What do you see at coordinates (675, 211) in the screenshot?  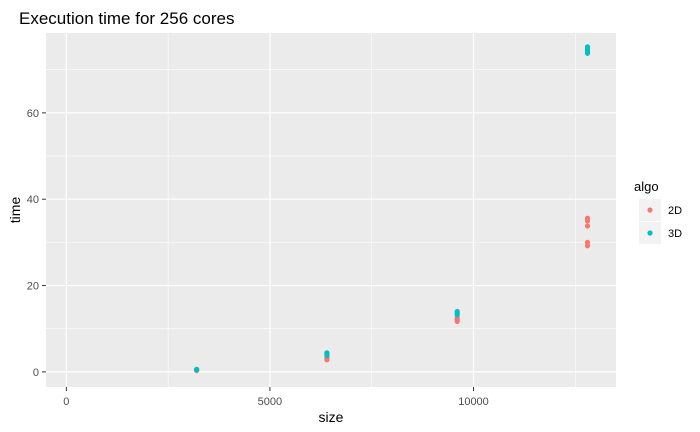 I see `legend-label-2d: 2D` at bounding box center [675, 211].